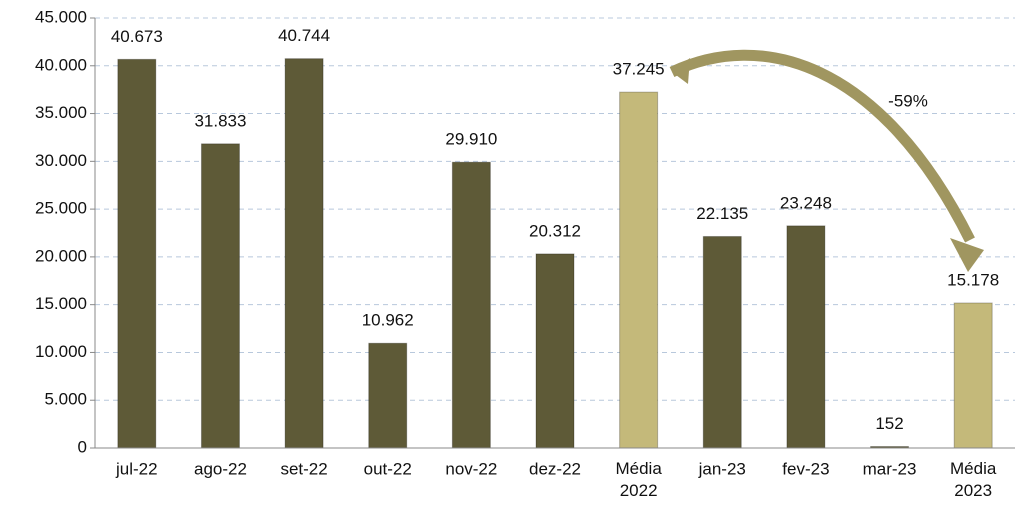  What do you see at coordinates (471, 139) in the screenshot?
I see `data-label: 29.910` at bounding box center [471, 139].